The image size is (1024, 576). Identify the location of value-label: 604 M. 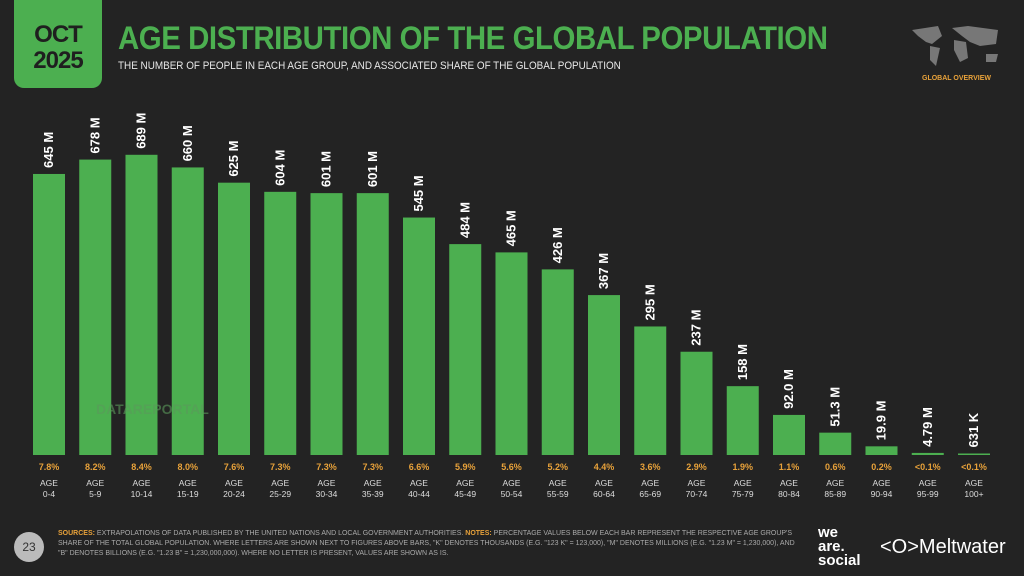
(279, 168).